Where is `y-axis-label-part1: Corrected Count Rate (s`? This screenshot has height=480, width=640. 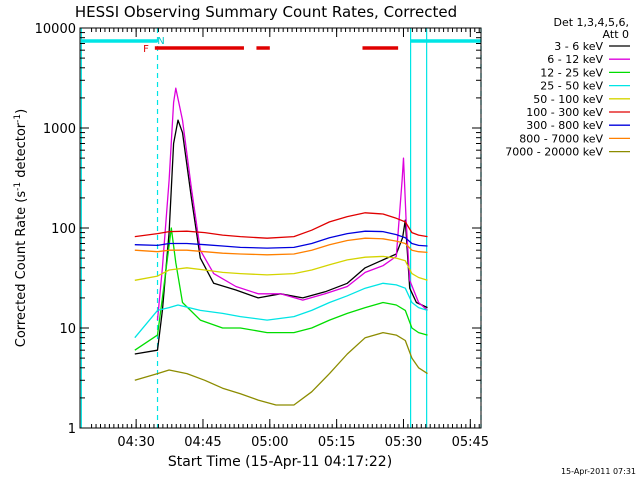 y-axis-label-part1: Corrected Count Rate (s is located at coordinates (21, 269).